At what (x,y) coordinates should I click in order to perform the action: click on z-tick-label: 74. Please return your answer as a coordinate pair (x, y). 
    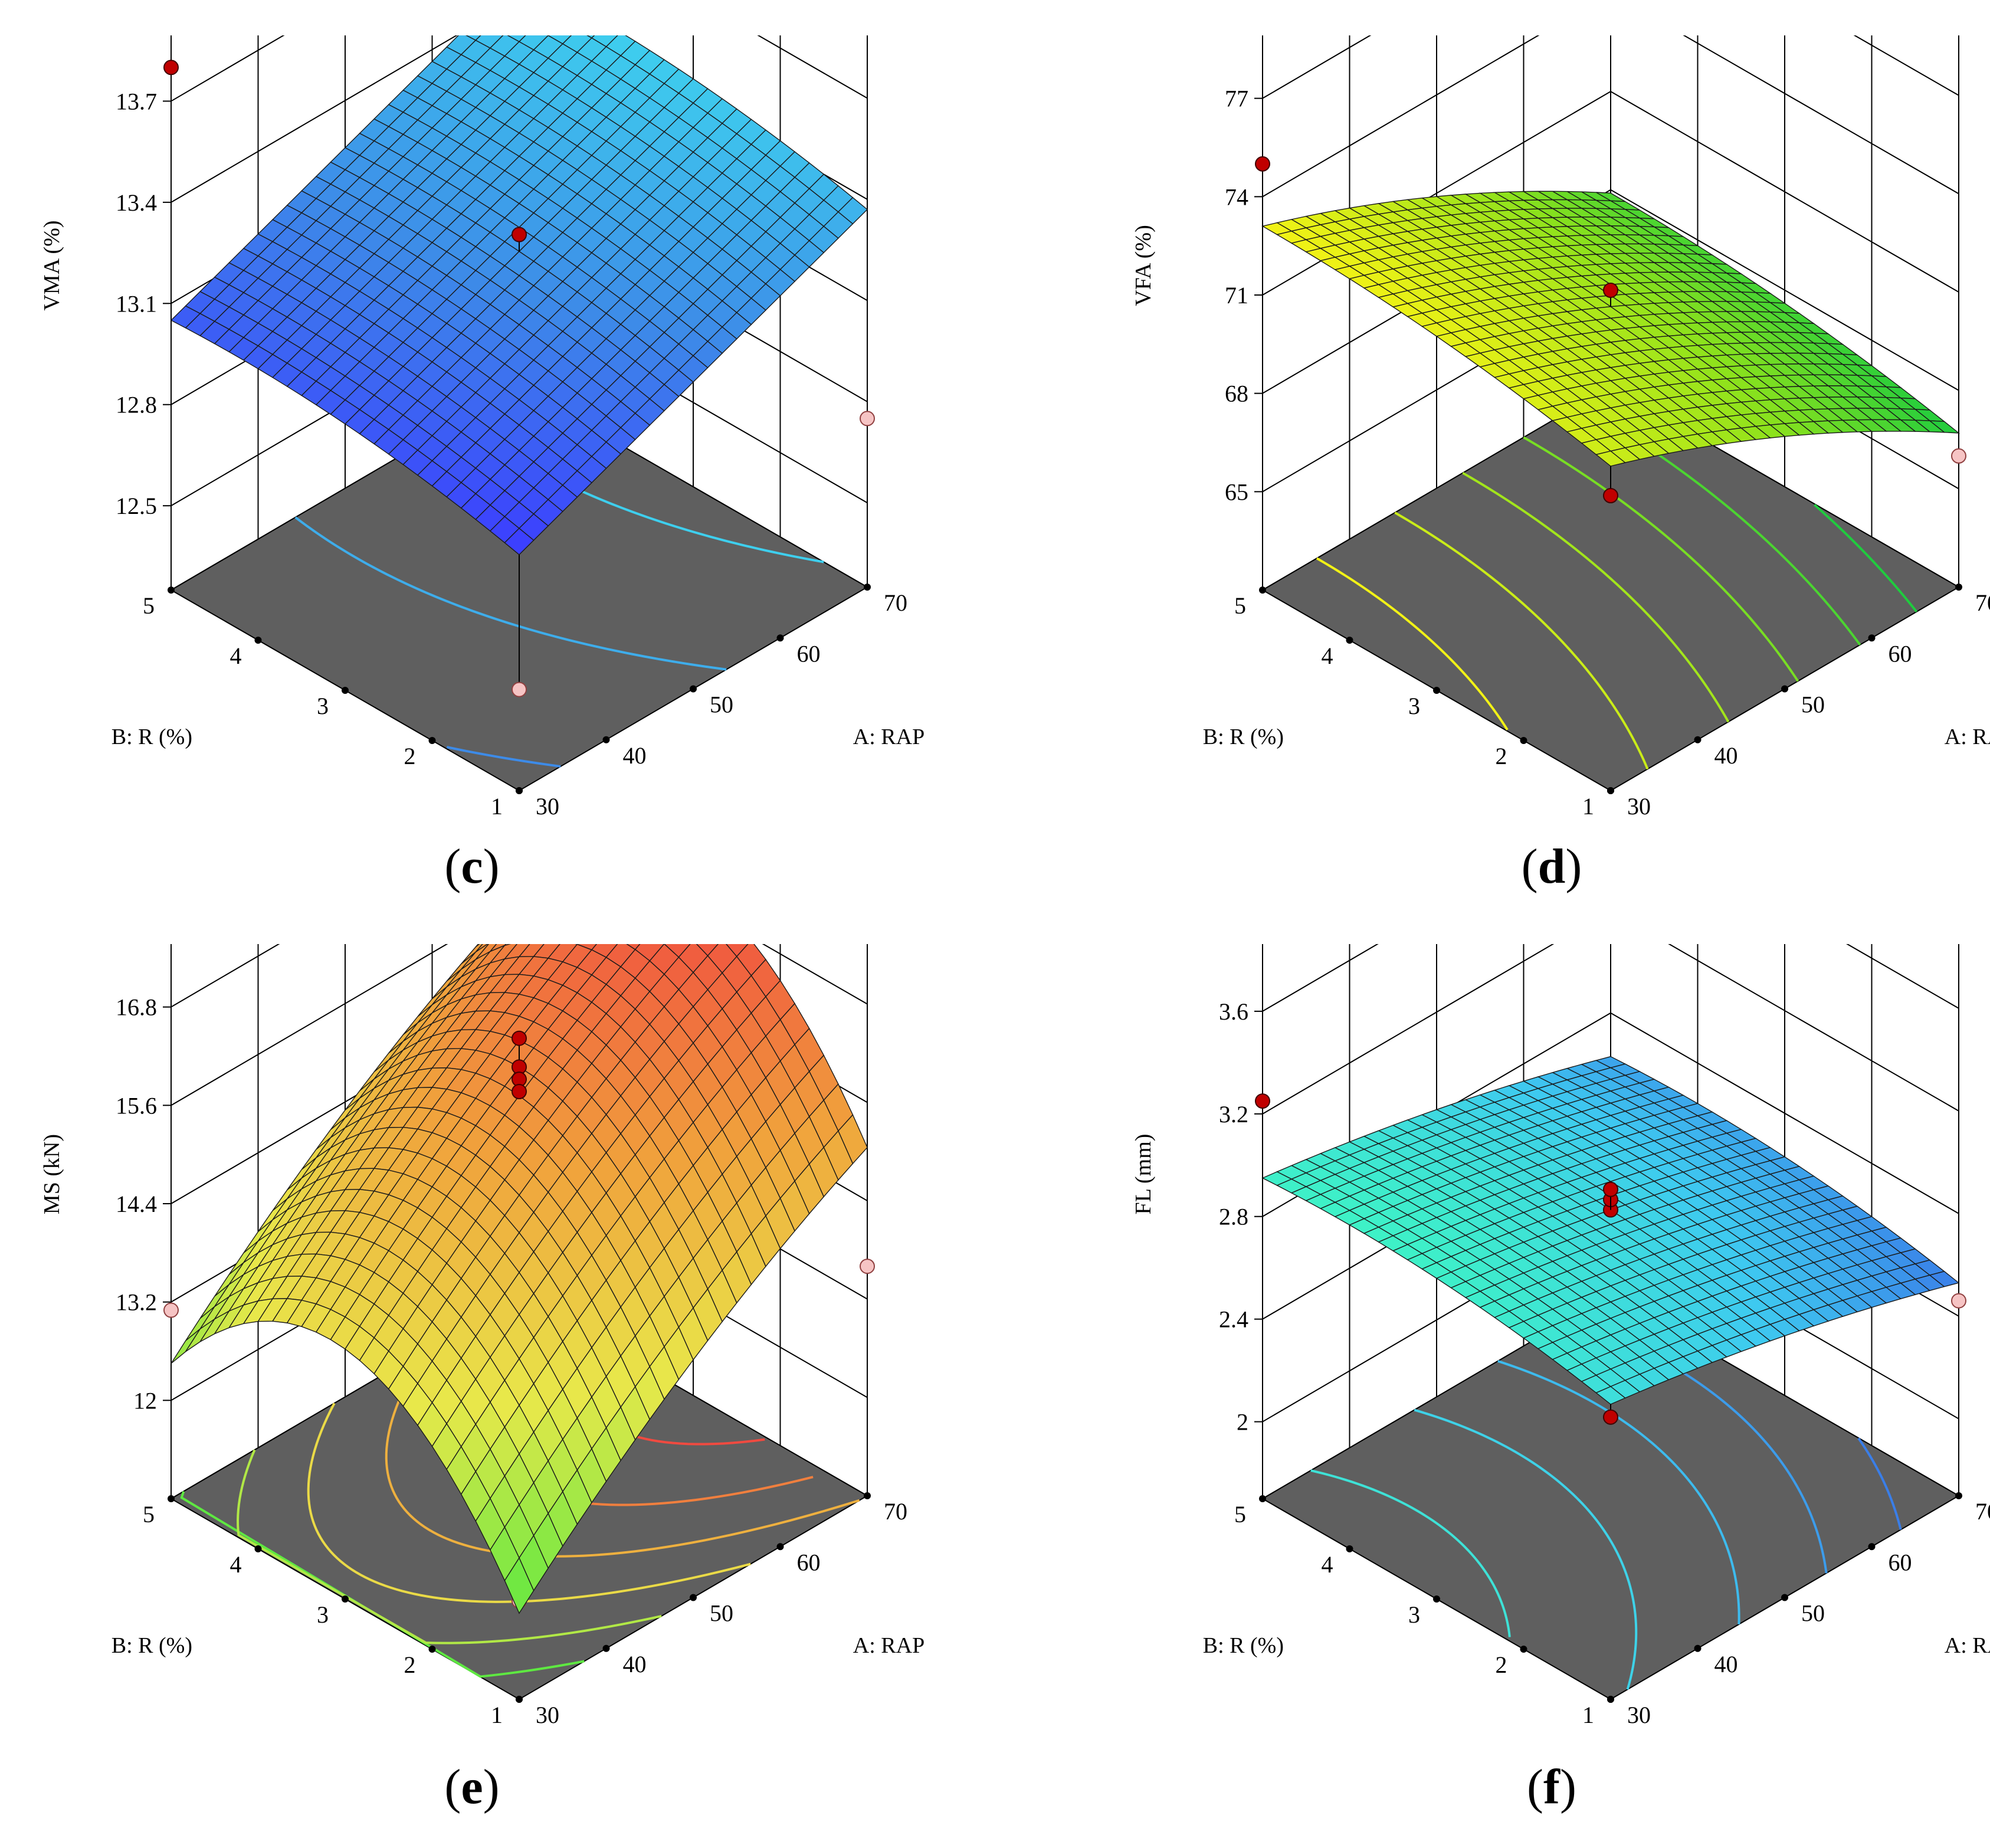
    Looking at the image, I should click on (1237, 197).